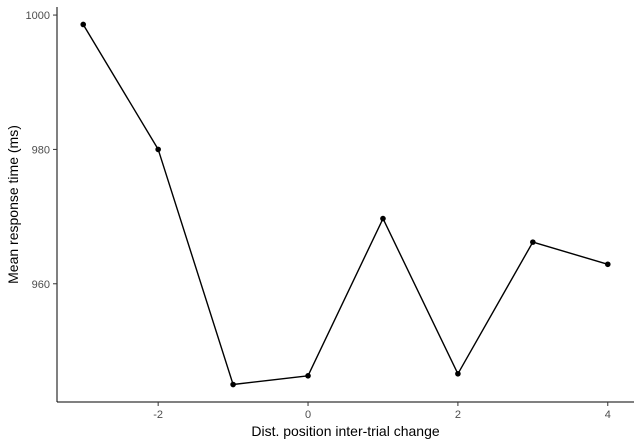  I want to click on y-tick-label: 980, so click(41, 150).